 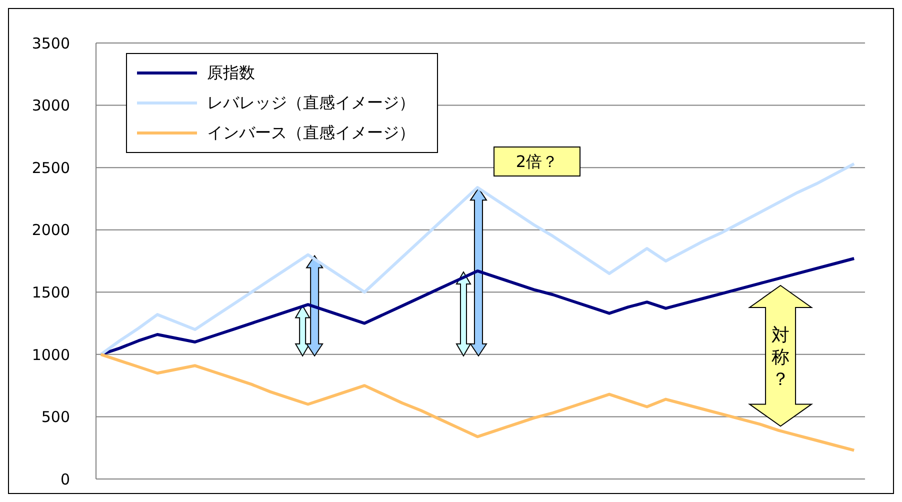 I want to click on legend-label: レバレッジ（直感イメージ）, so click(x=311, y=103).